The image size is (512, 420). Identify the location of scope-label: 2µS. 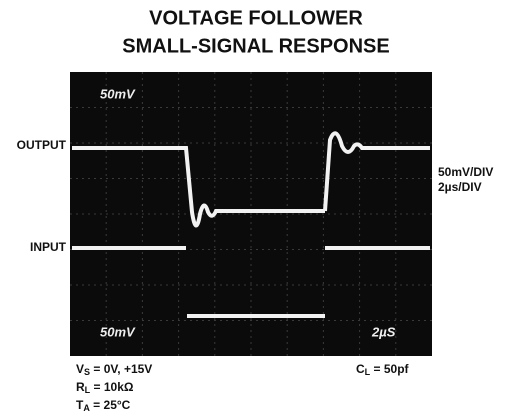
(383, 331).